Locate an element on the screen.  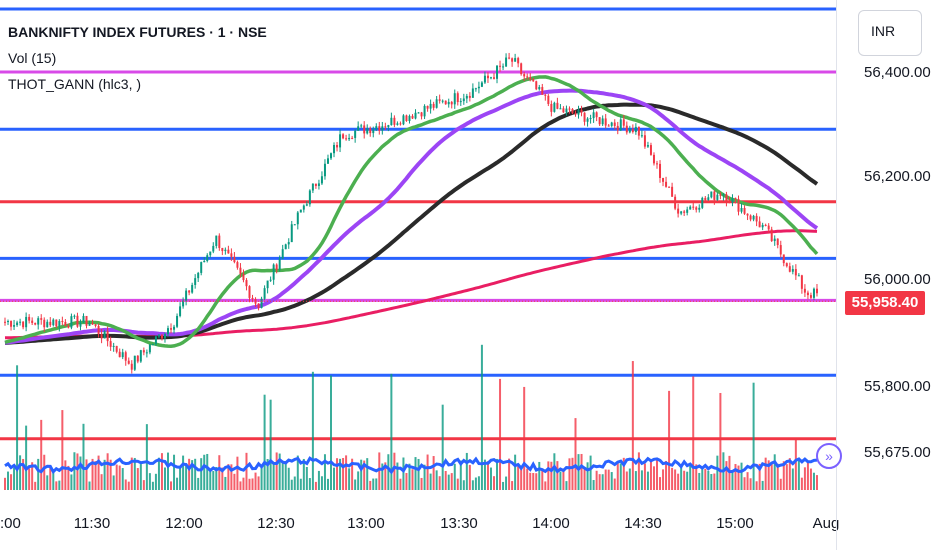
y-tick-label: 56,400.00 is located at coordinates (897, 72).